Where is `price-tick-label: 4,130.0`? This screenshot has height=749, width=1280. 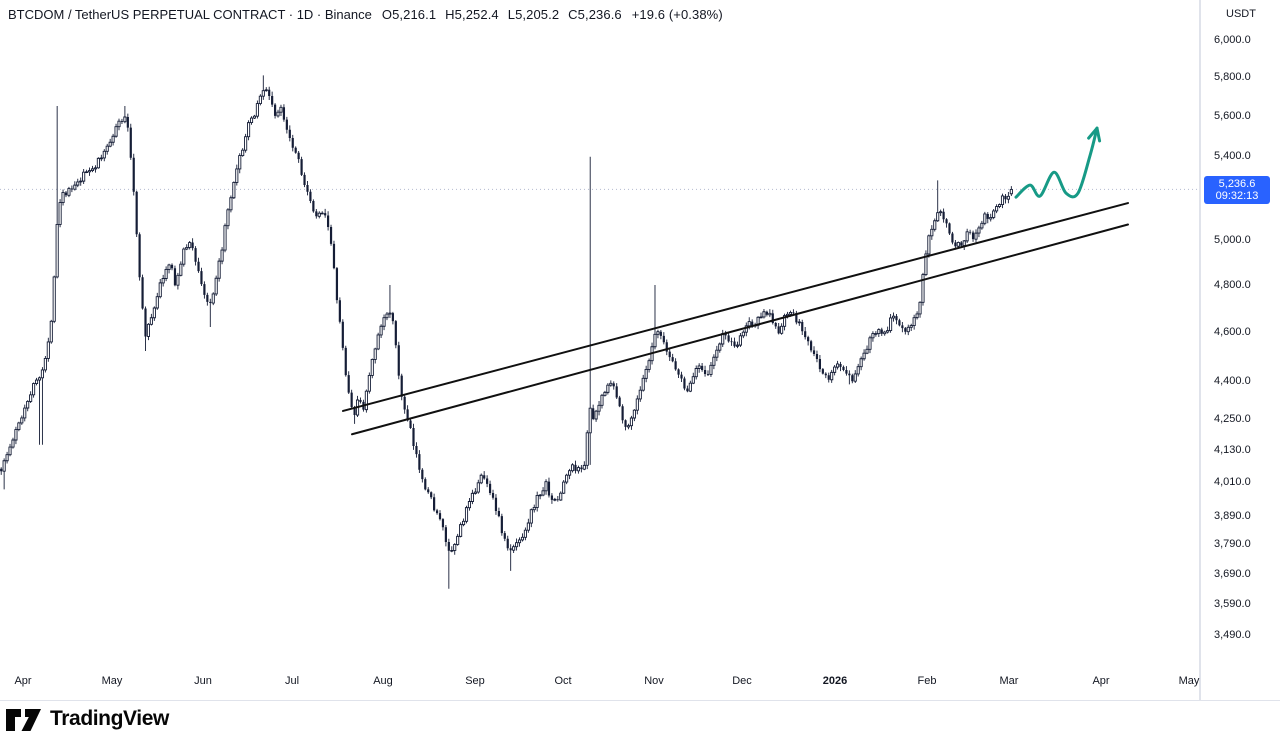
price-tick-label: 4,130.0 is located at coordinates (1232, 450).